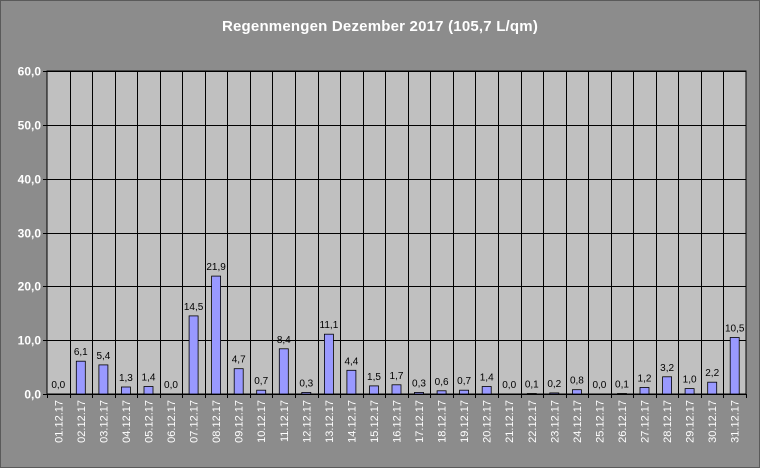  Describe the element at coordinates (285, 421) in the screenshot. I see `x-tick-label: 11.12.17` at that location.